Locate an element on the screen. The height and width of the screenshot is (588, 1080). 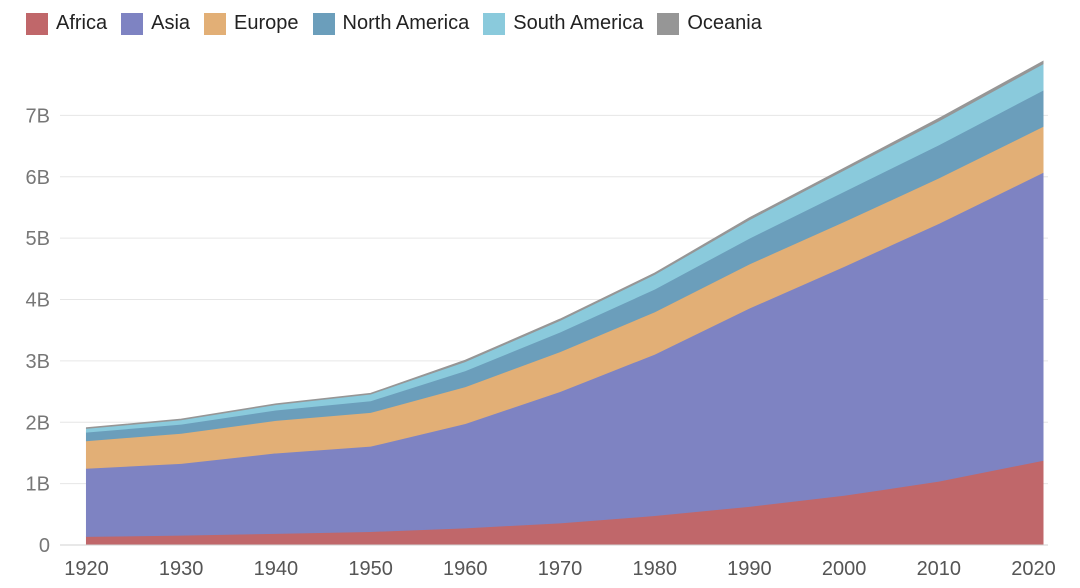
x-tick-label: 2020 is located at coordinates (1033, 569).